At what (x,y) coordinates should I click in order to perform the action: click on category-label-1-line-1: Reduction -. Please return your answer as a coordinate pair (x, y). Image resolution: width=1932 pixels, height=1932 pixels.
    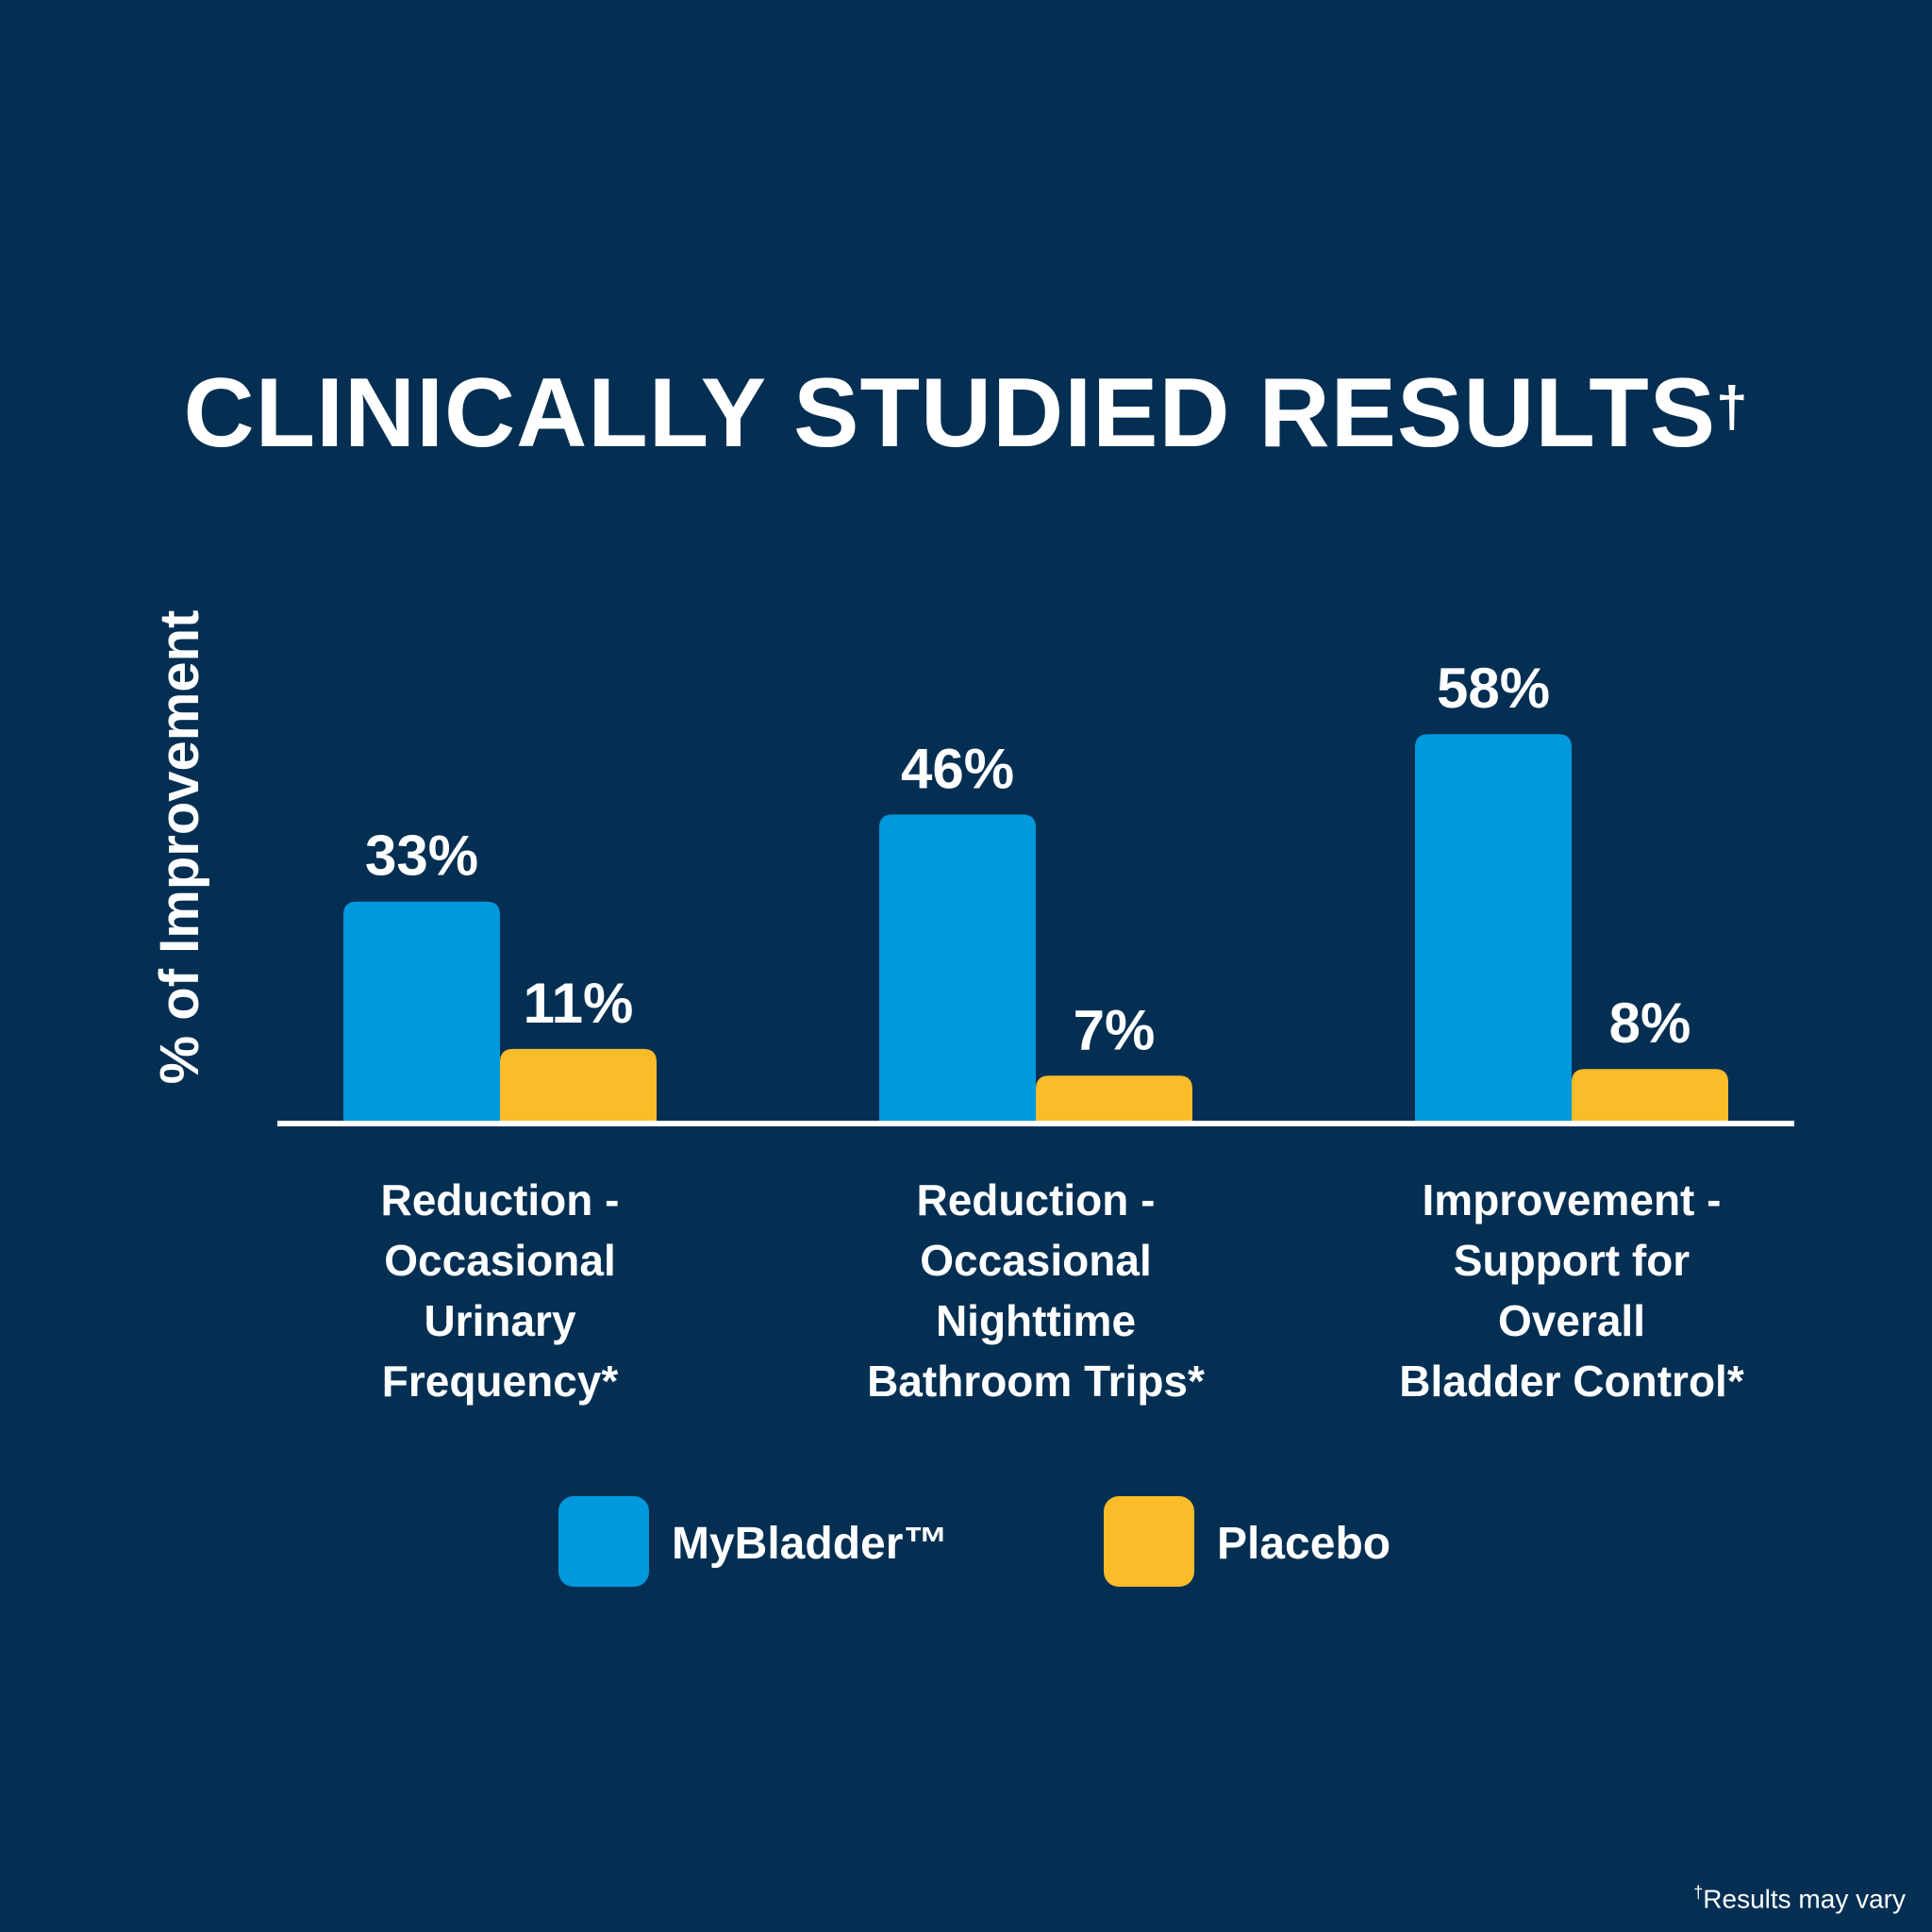
    Looking at the image, I should click on (501, 1199).